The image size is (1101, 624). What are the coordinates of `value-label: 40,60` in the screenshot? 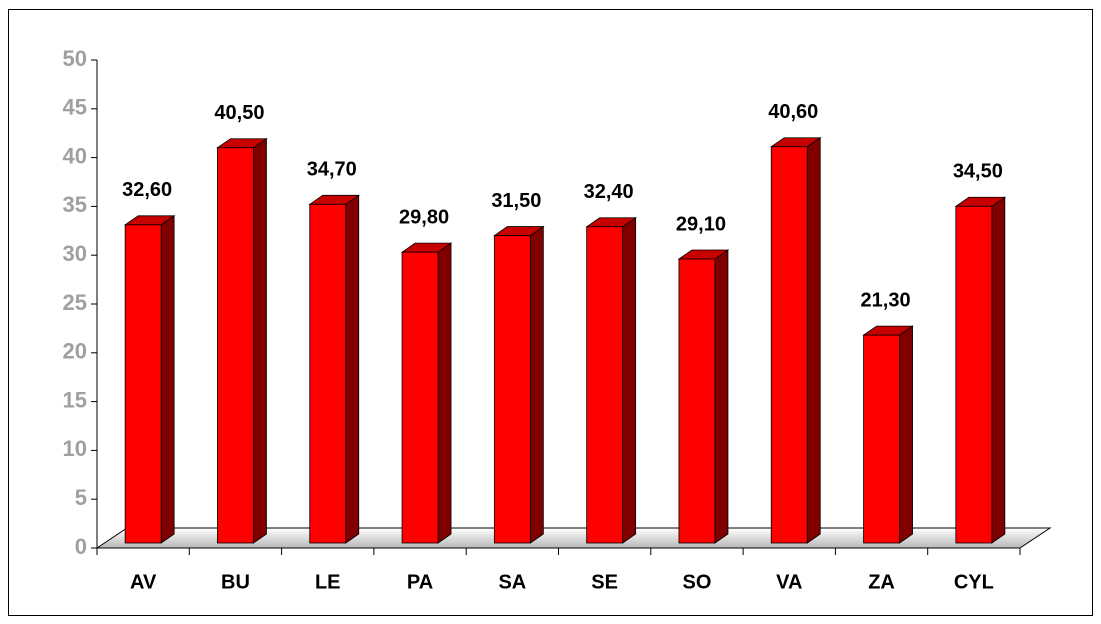 It's located at (793, 112).